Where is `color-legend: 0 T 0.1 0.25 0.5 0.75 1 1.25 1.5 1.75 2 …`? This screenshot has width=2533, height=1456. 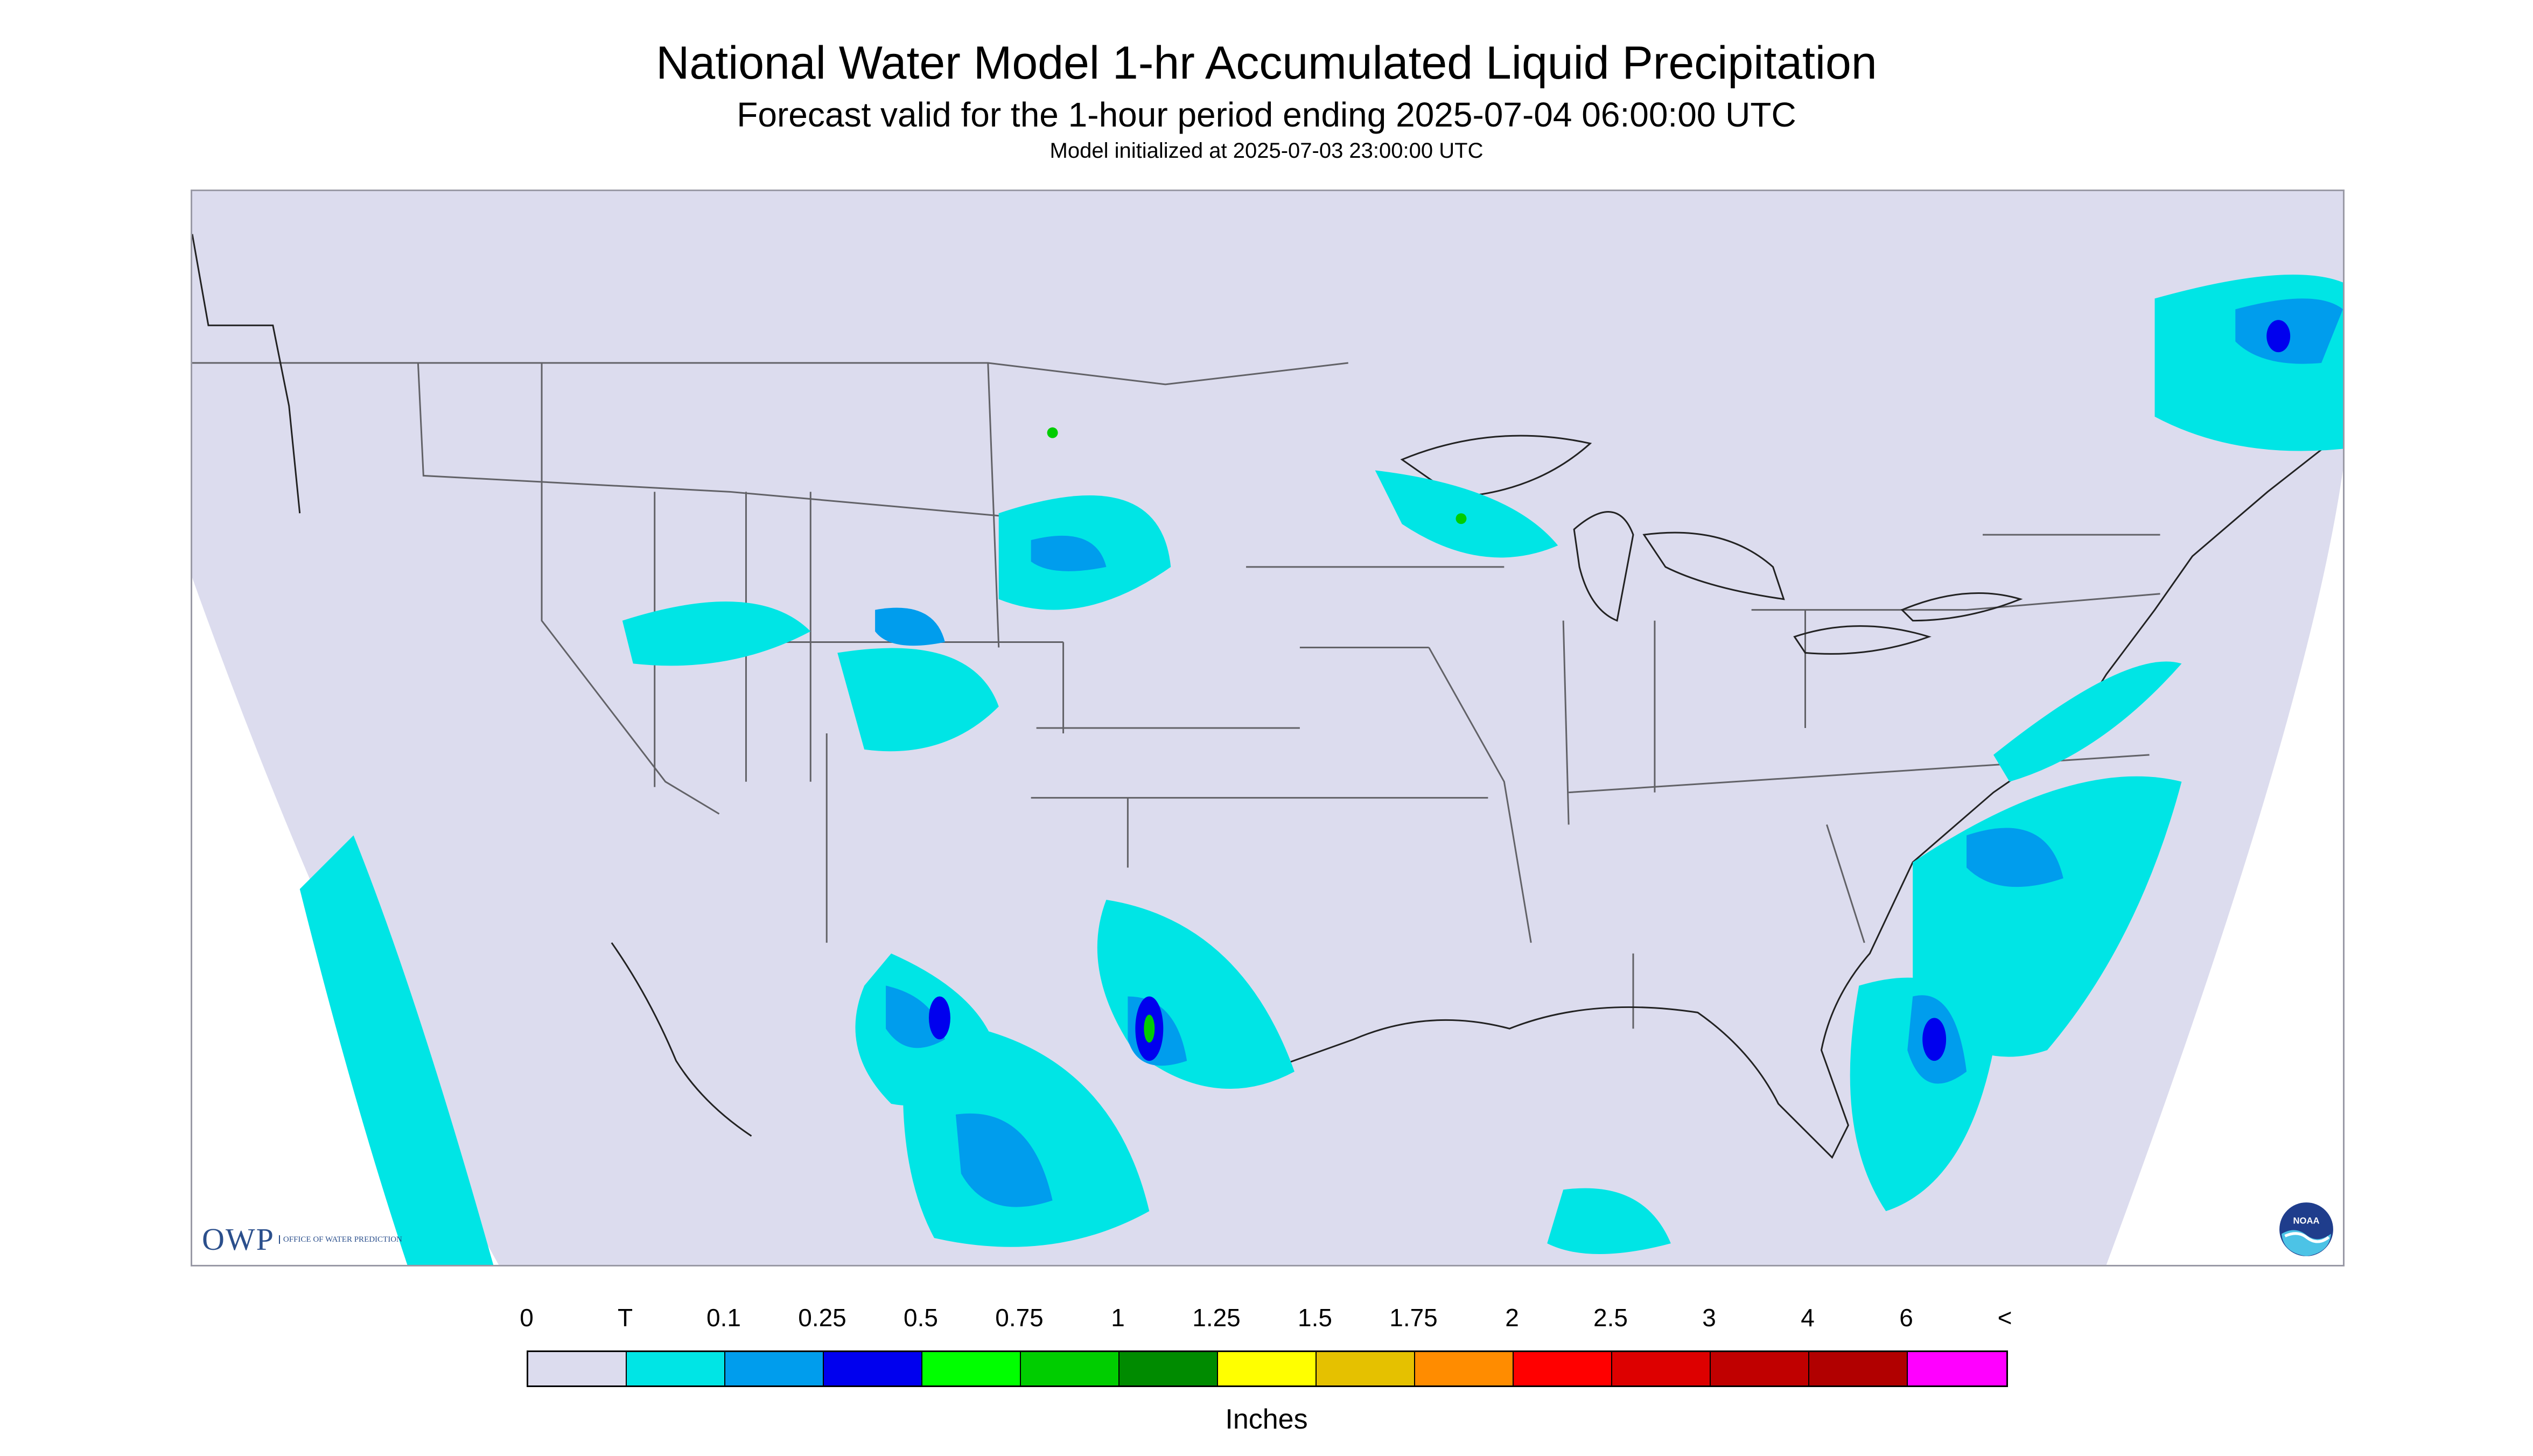
color-legend: 0 T 0.1 0.25 0.5 0.75 1 1.25 1.5 1.75 2 … is located at coordinates (1266, 1345).